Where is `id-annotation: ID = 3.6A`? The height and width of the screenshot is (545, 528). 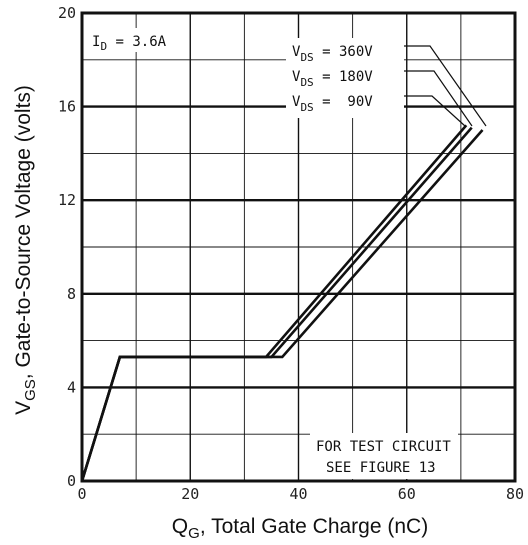
id-annotation: ID = 3.6A is located at coordinates (136, 40).